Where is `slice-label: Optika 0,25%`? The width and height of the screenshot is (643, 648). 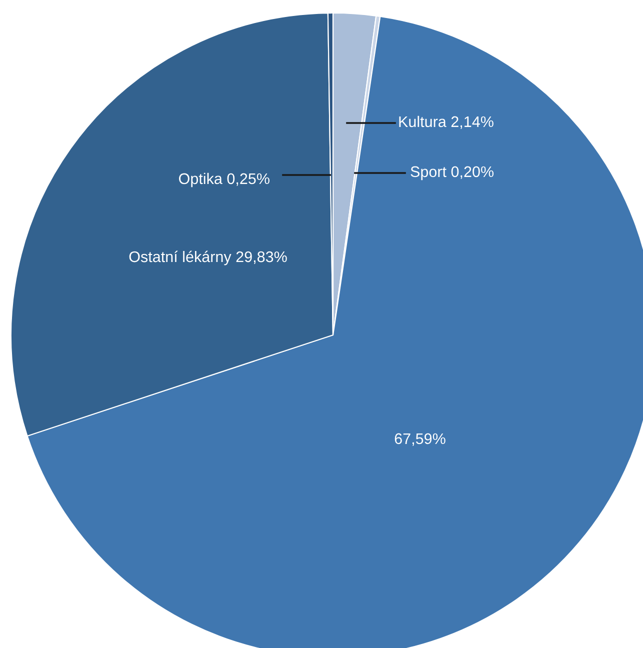 slice-label: Optika 0,25% is located at coordinates (224, 180).